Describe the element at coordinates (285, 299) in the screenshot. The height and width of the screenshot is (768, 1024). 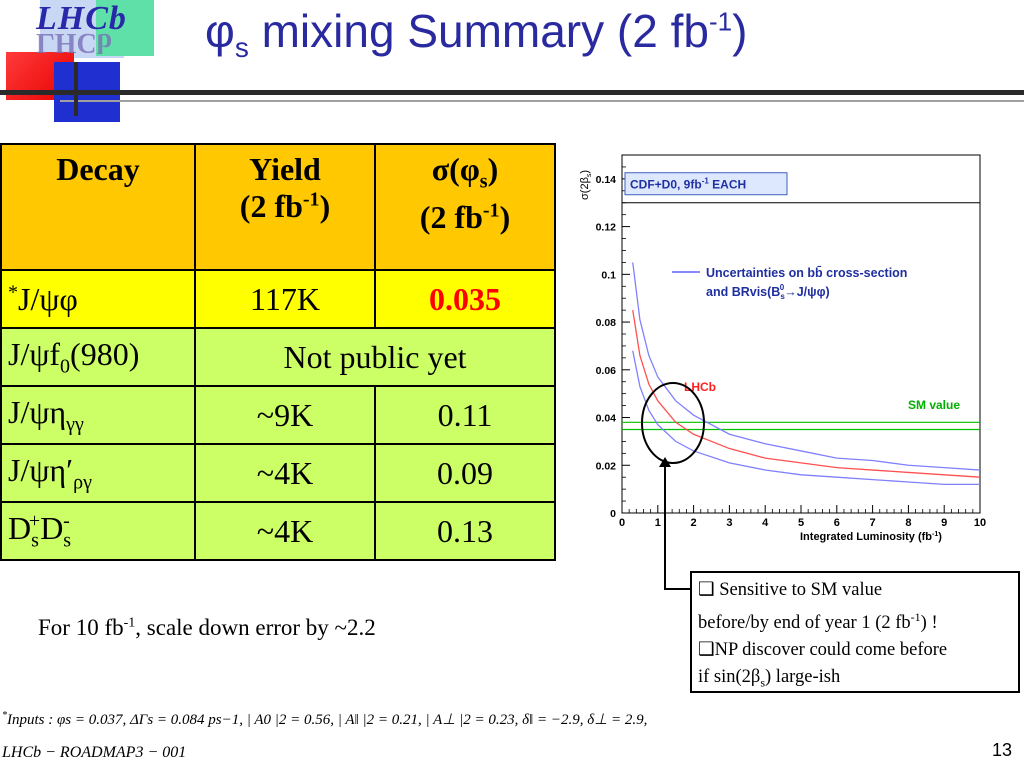
I see `yield-cell: 117K` at that location.